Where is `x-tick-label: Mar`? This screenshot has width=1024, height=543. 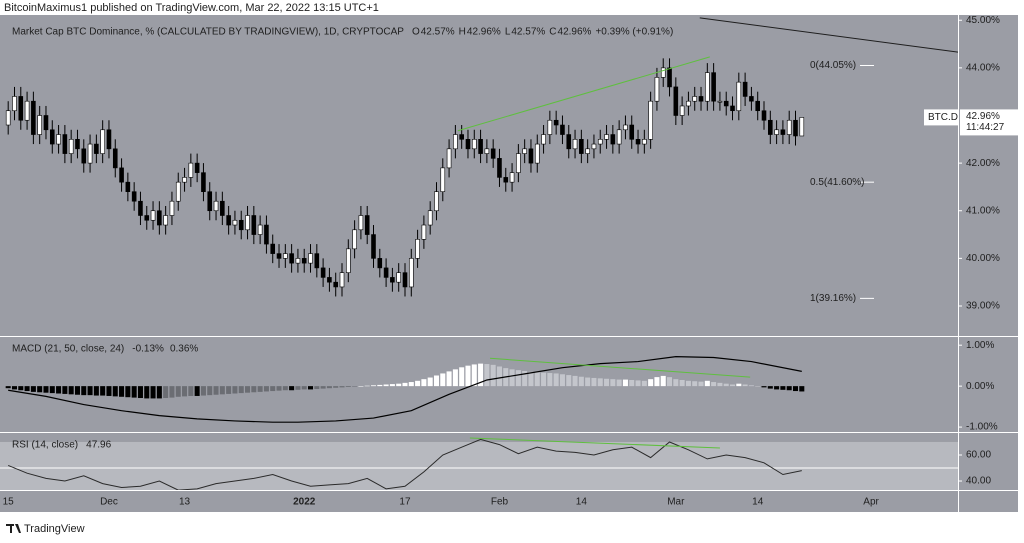
x-tick-label: Mar is located at coordinates (676, 502).